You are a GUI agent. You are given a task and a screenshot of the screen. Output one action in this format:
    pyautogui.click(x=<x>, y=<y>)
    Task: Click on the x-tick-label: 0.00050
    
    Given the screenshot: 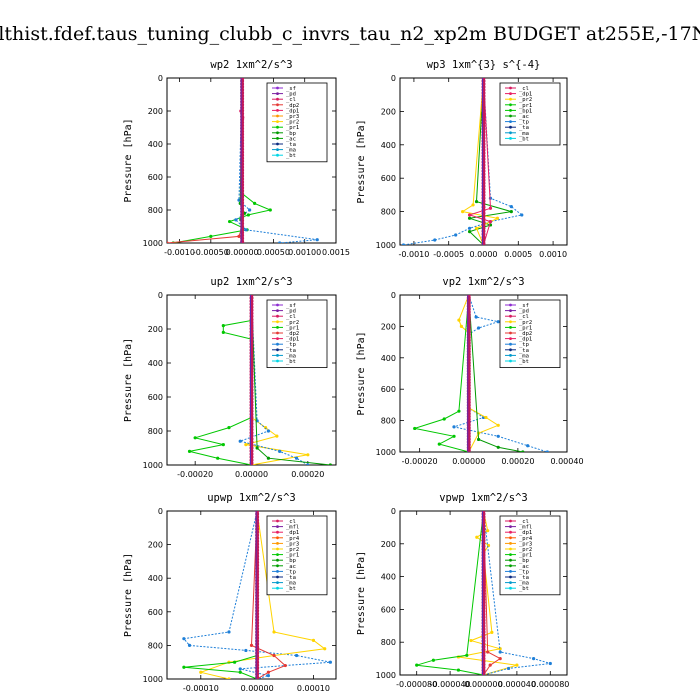 What is the action you would take?
    pyautogui.click(x=273, y=252)
    